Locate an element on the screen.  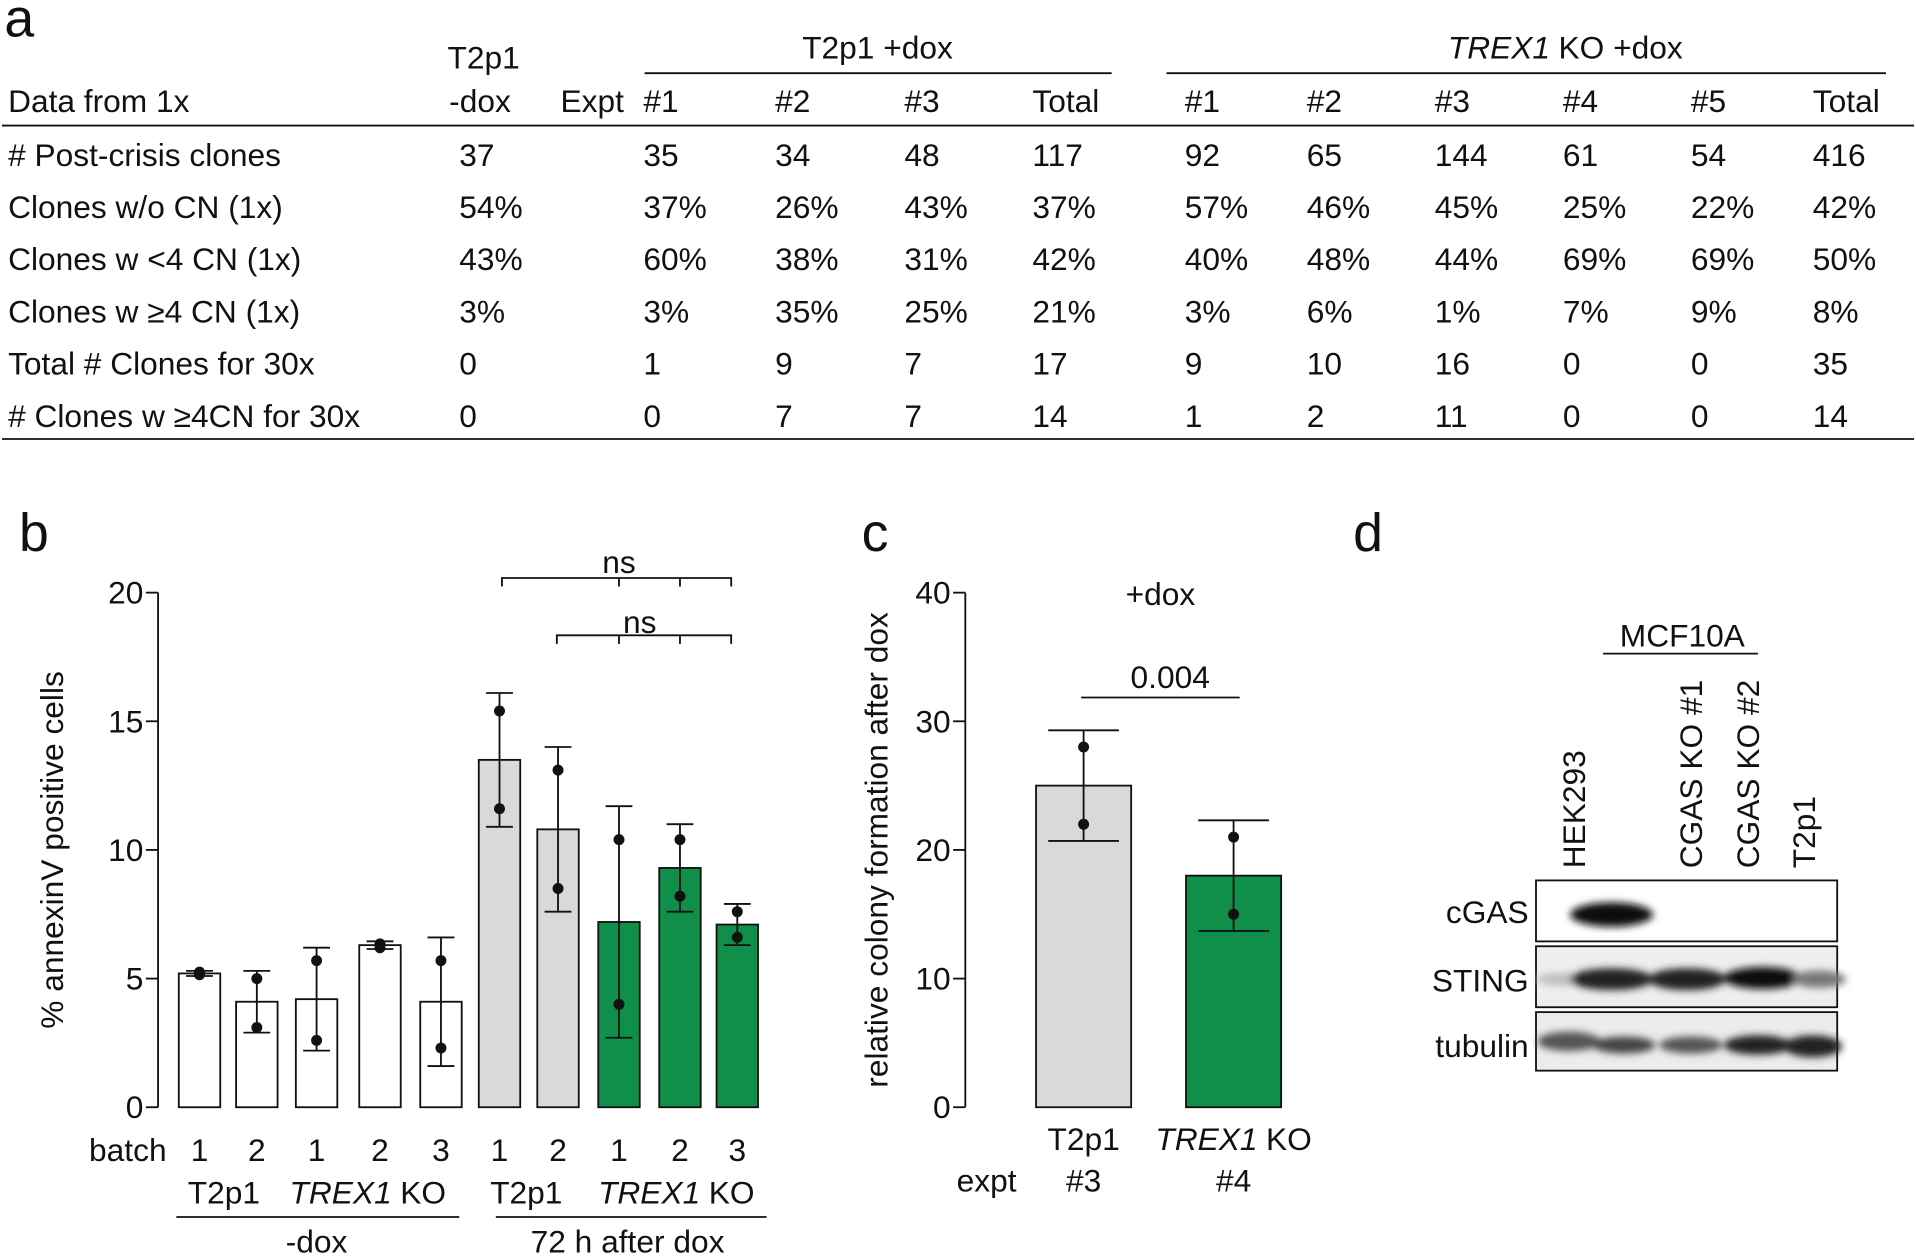
x-tick-label: TREX1 KO is located at coordinates (1233, 1139).